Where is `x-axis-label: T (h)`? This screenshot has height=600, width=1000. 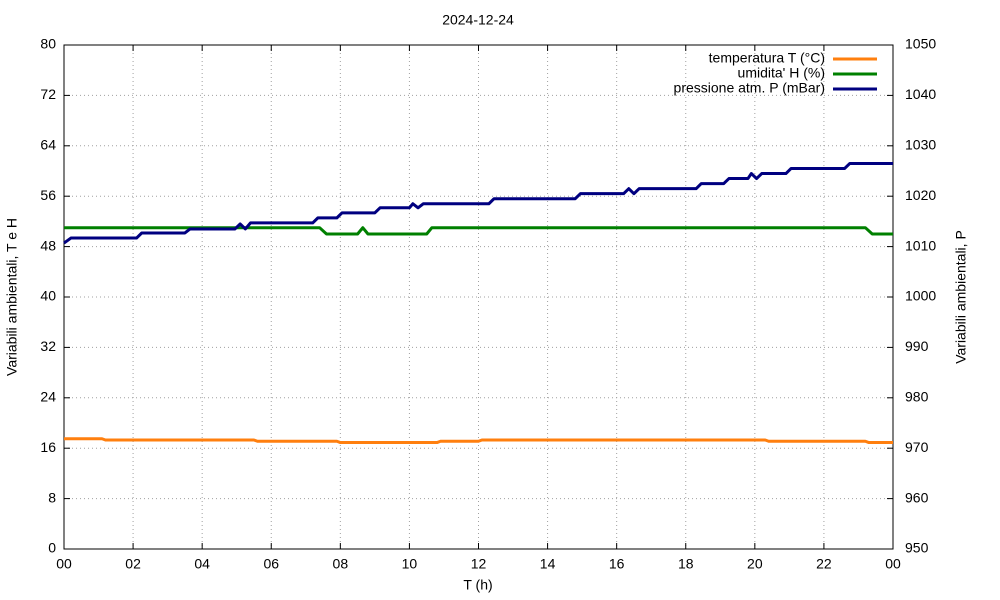 x-axis-label: T (h) is located at coordinates (477, 585).